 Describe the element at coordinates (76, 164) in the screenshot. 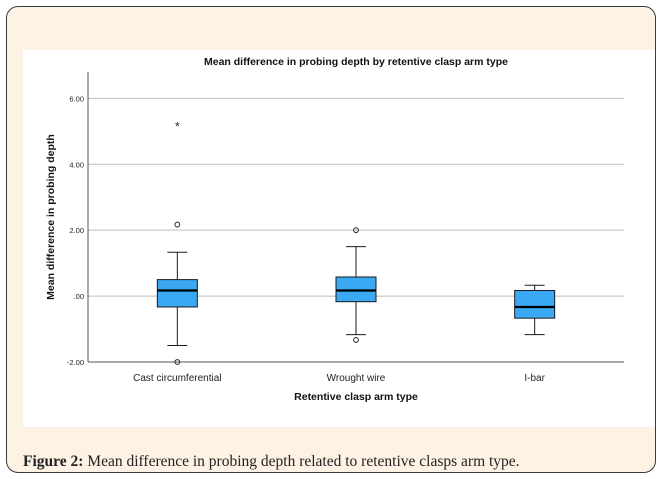

I see `y-tick-label: 4.00` at that location.